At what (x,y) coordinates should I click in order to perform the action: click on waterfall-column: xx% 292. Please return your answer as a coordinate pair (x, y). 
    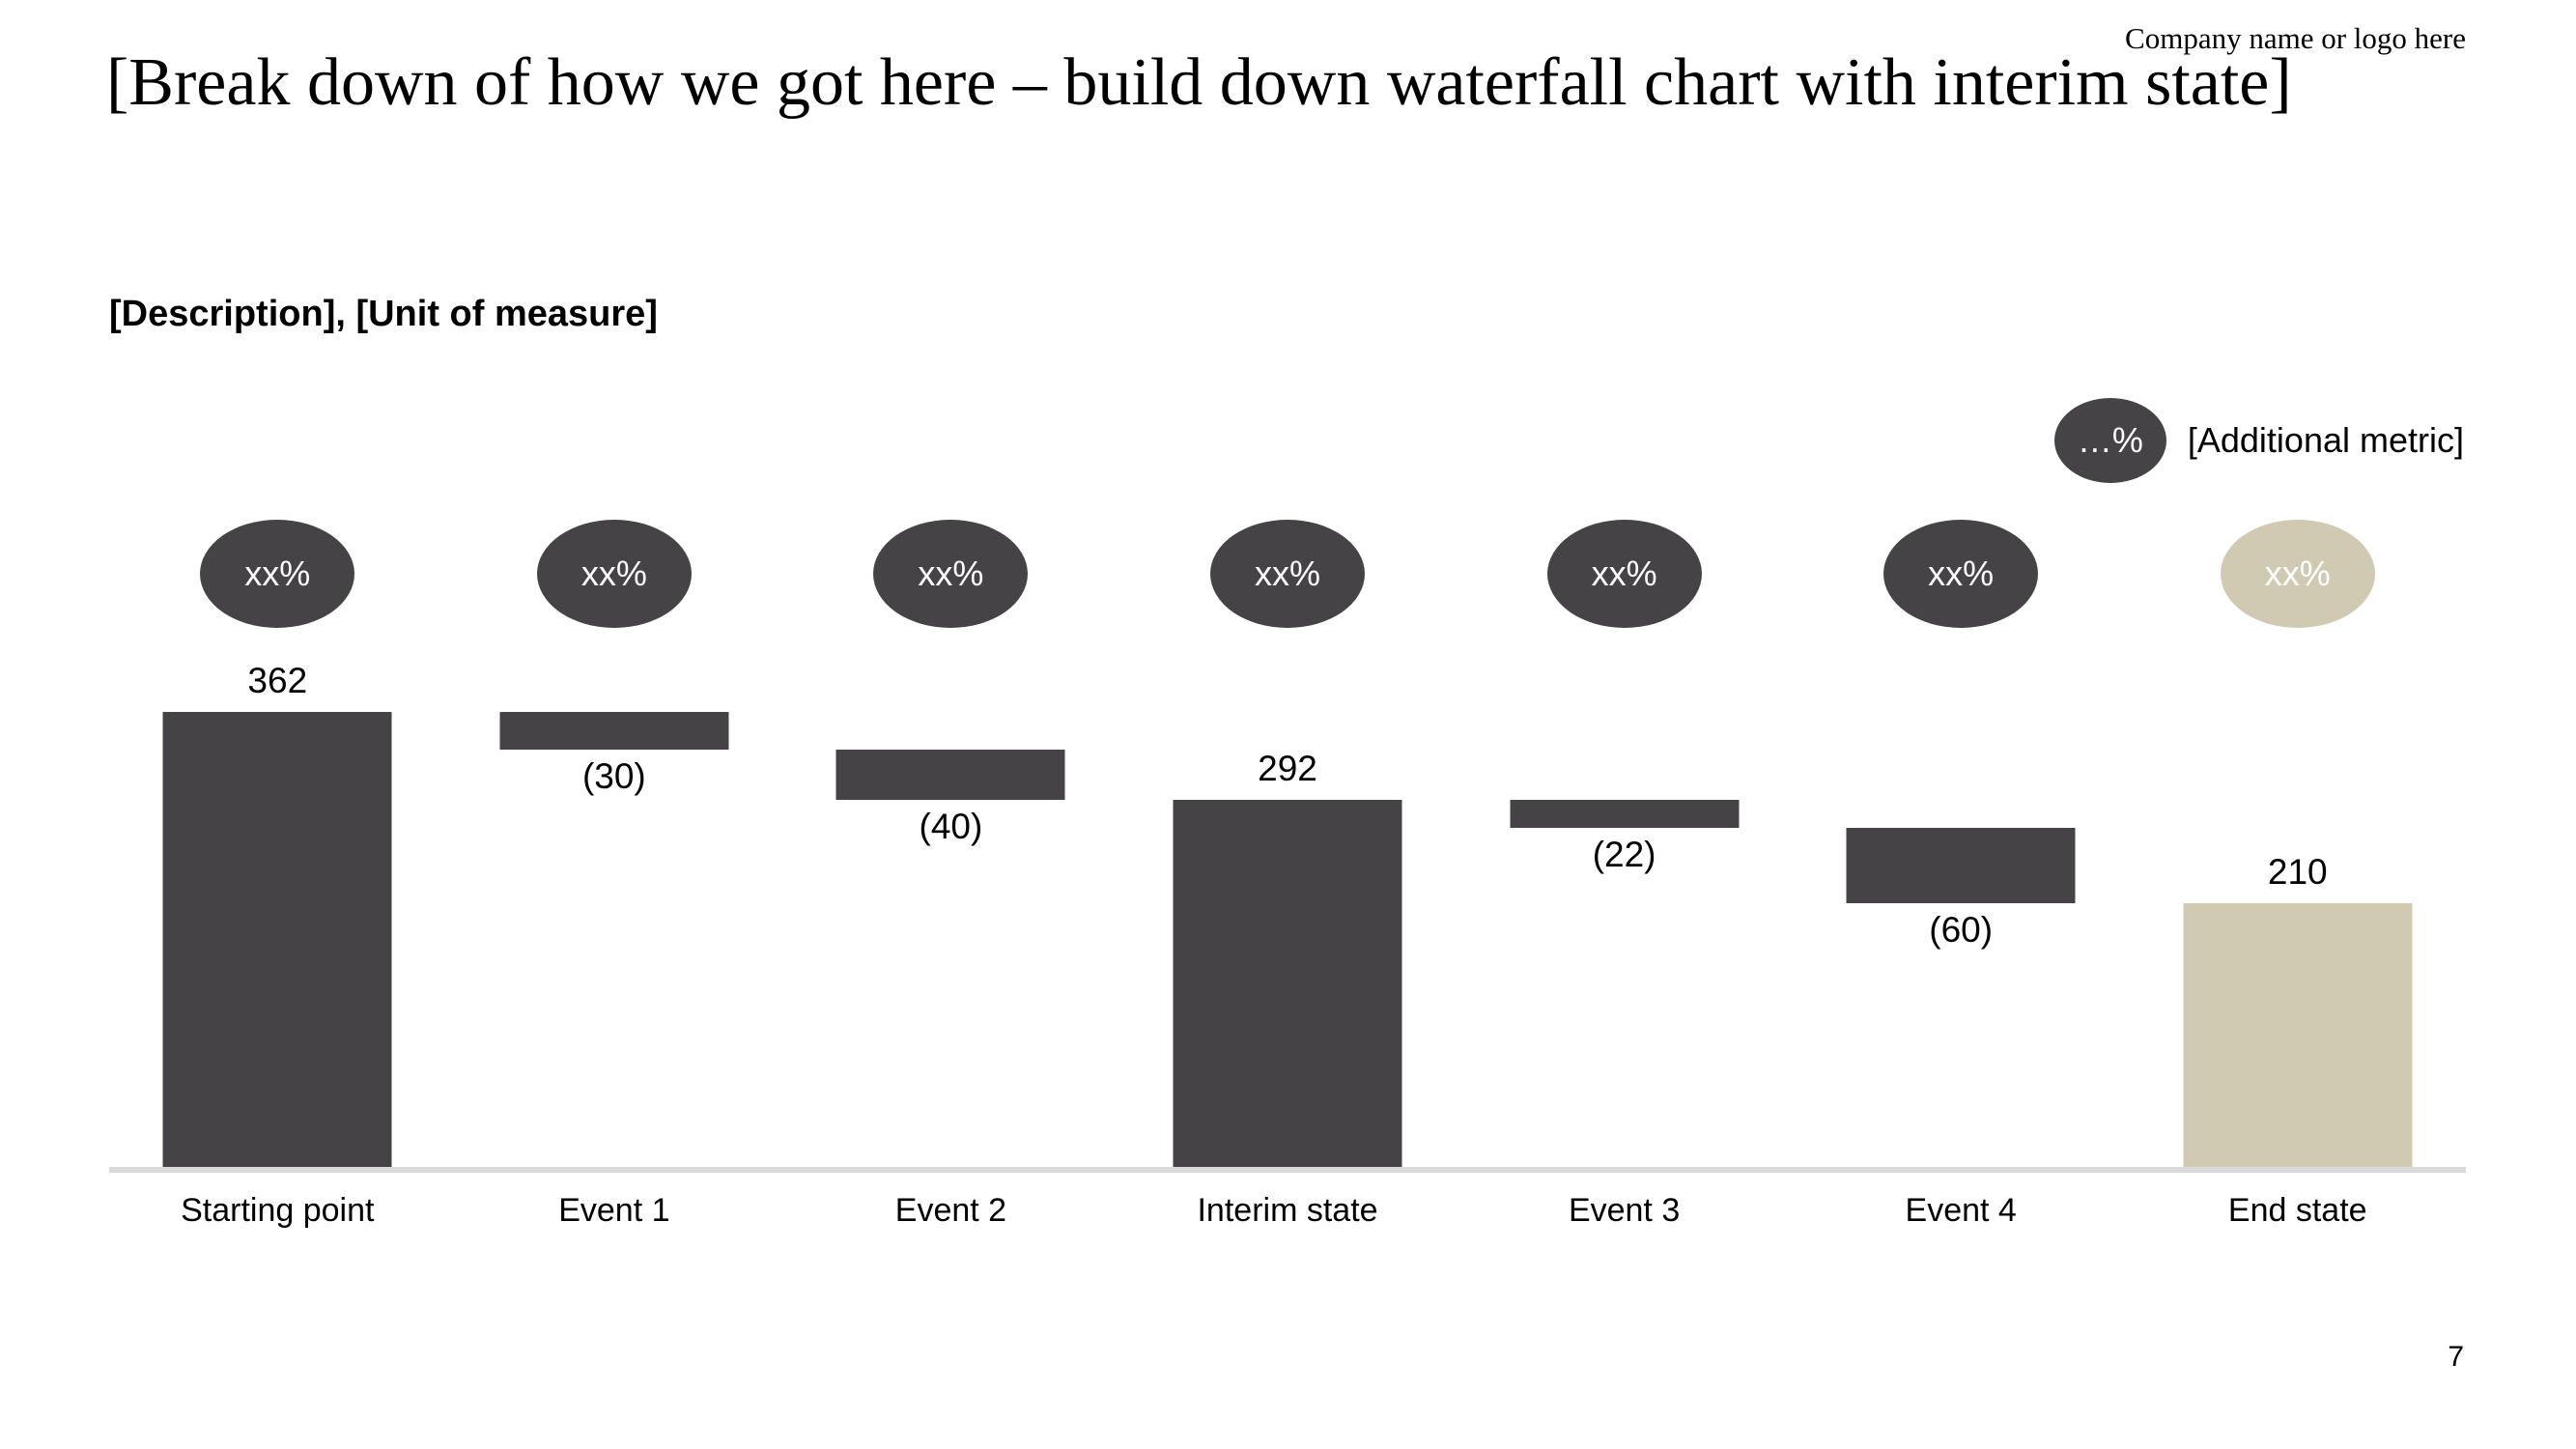
    Looking at the image, I should click on (1288, 843).